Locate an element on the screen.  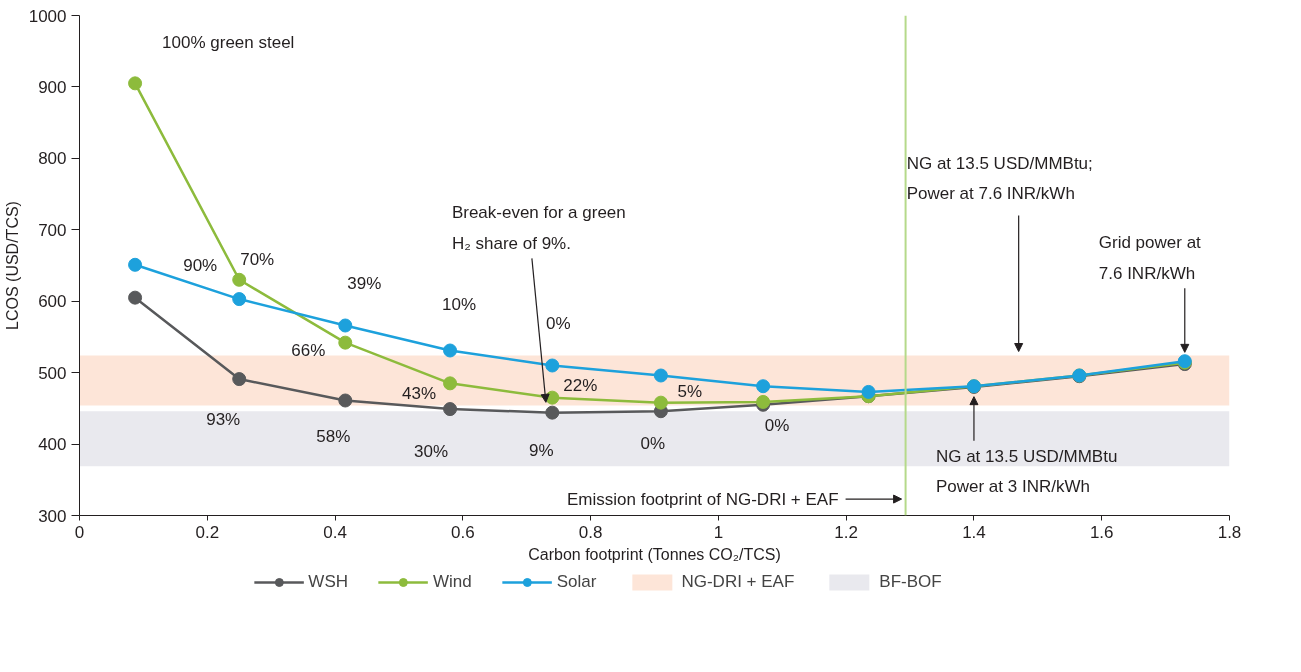
annotation: 30% is located at coordinates (431, 451).